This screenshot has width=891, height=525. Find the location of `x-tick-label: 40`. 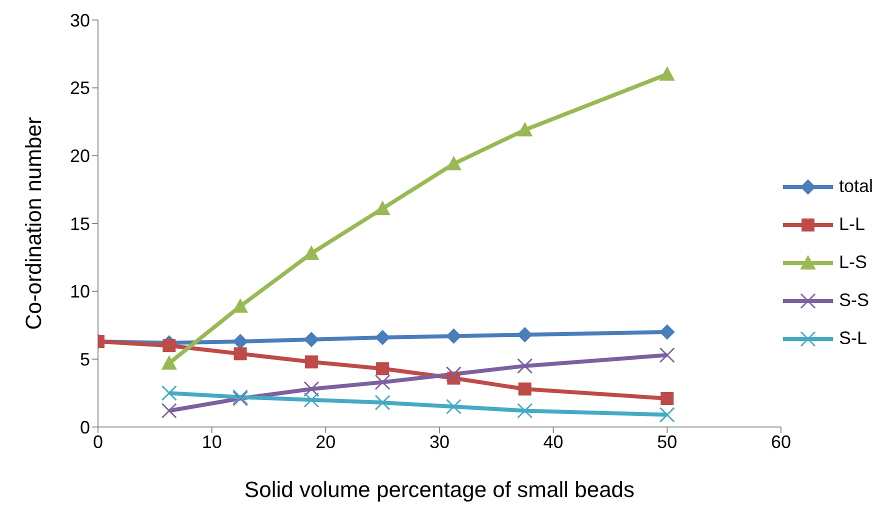

x-tick-label: 40 is located at coordinates (553, 442).